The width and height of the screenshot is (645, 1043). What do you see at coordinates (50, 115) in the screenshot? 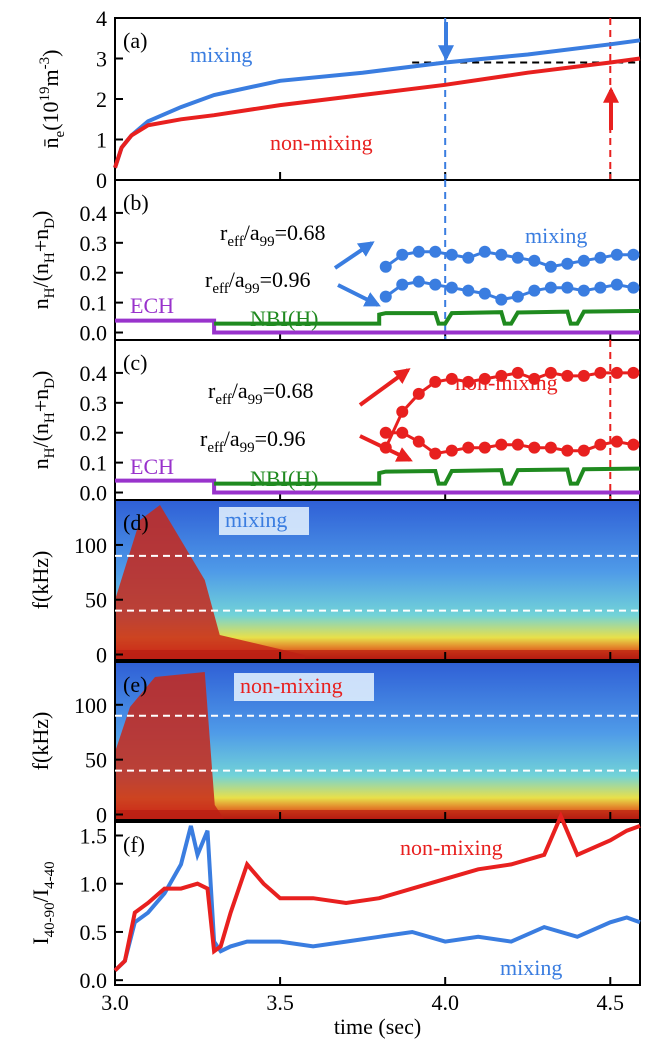
I see `text-part: (10` at bounding box center [50, 115].